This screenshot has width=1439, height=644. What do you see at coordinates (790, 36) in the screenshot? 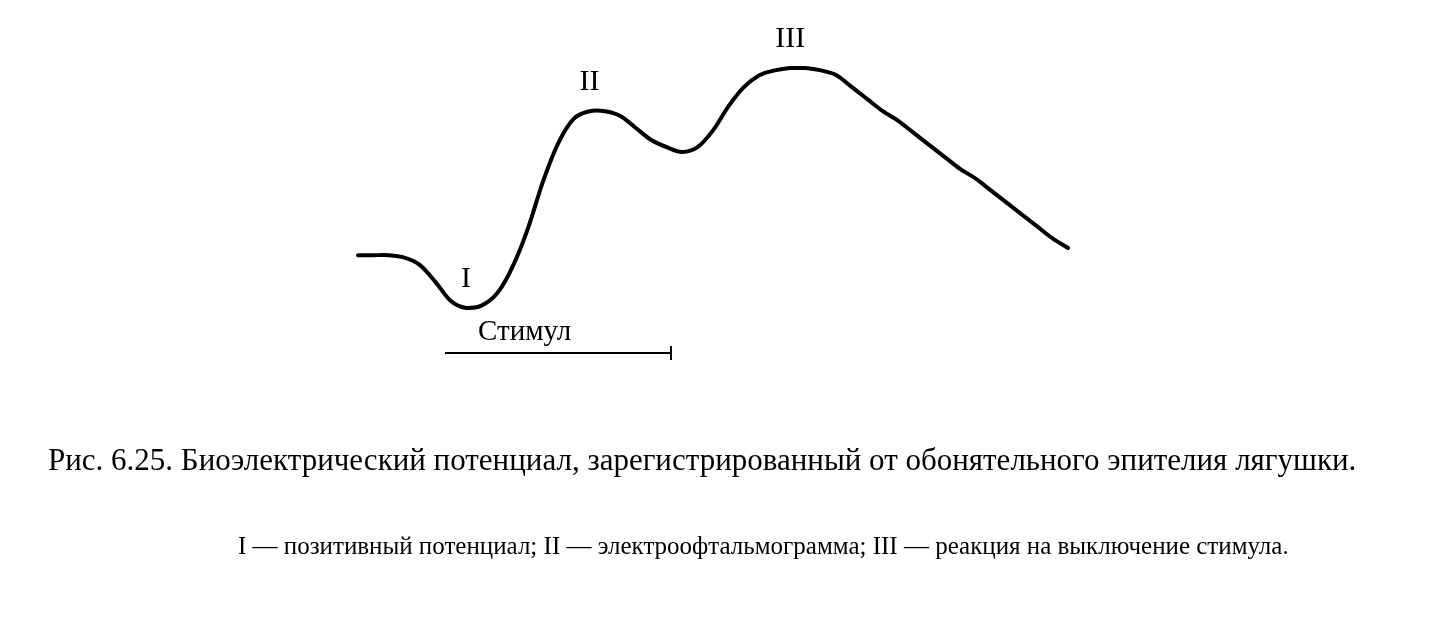
I see `annotation: III` at bounding box center [790, 36].